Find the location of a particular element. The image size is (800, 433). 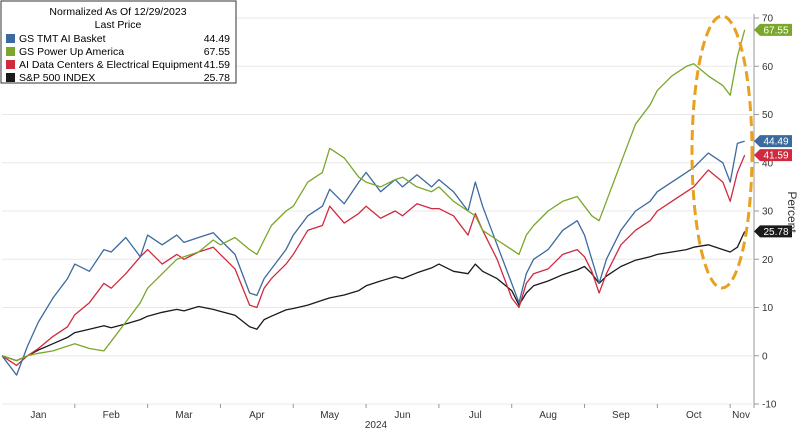

y-tick-label: 30 is located at coordinates (768, 212).